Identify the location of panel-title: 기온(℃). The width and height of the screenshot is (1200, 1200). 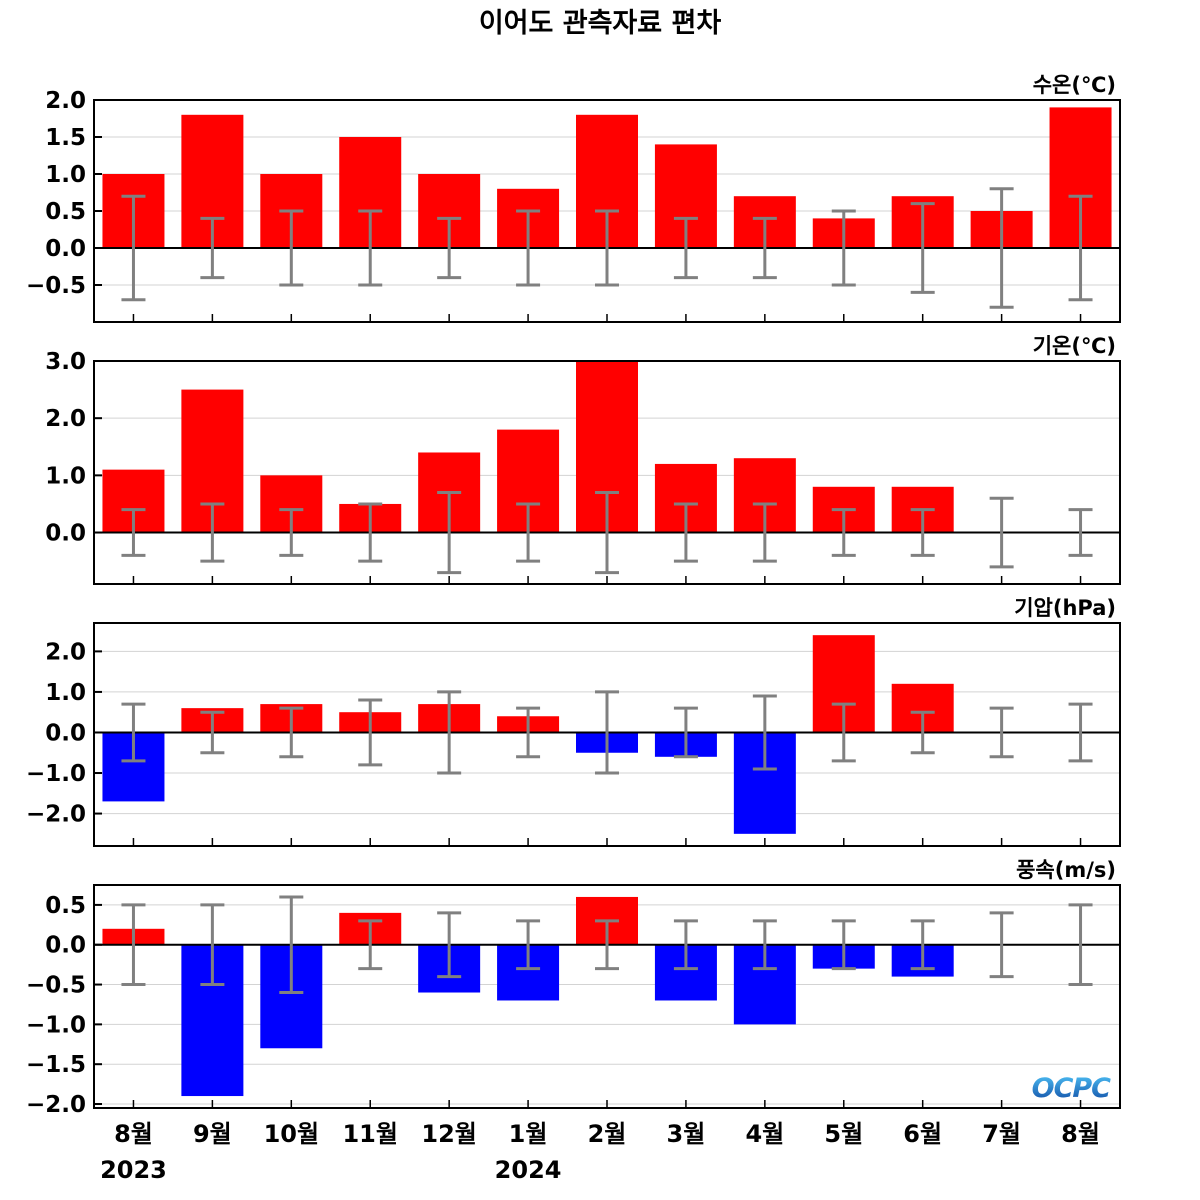
(1074, 346).